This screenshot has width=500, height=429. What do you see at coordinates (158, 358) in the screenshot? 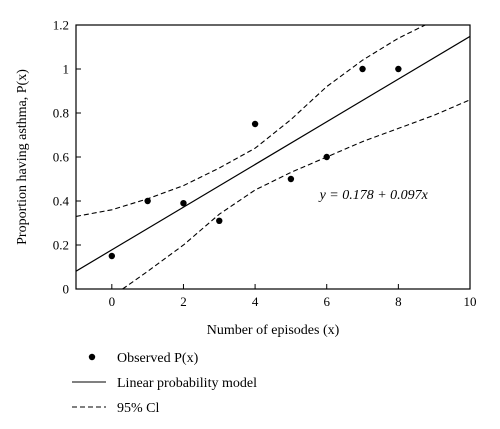
I see `legend-label: Observed P(x)` at bounding box center [158, 358].